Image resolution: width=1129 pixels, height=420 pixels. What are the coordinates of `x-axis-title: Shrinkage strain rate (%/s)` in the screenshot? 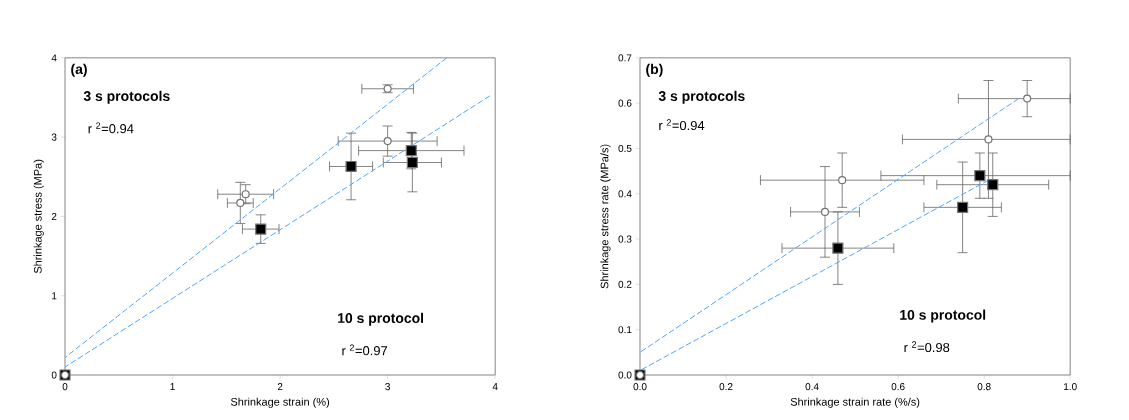 It's located at (855, 402).